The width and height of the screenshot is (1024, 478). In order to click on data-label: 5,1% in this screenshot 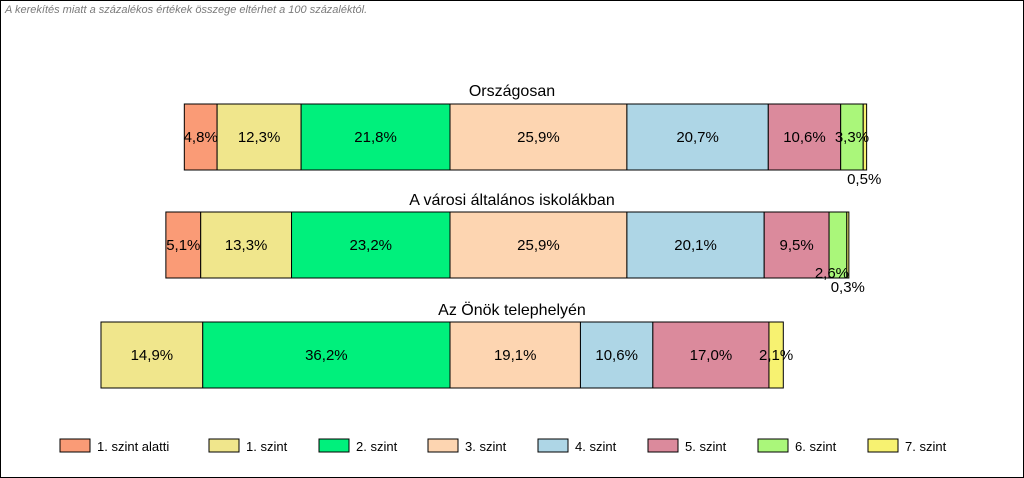, I will do `click(183, 245)`.